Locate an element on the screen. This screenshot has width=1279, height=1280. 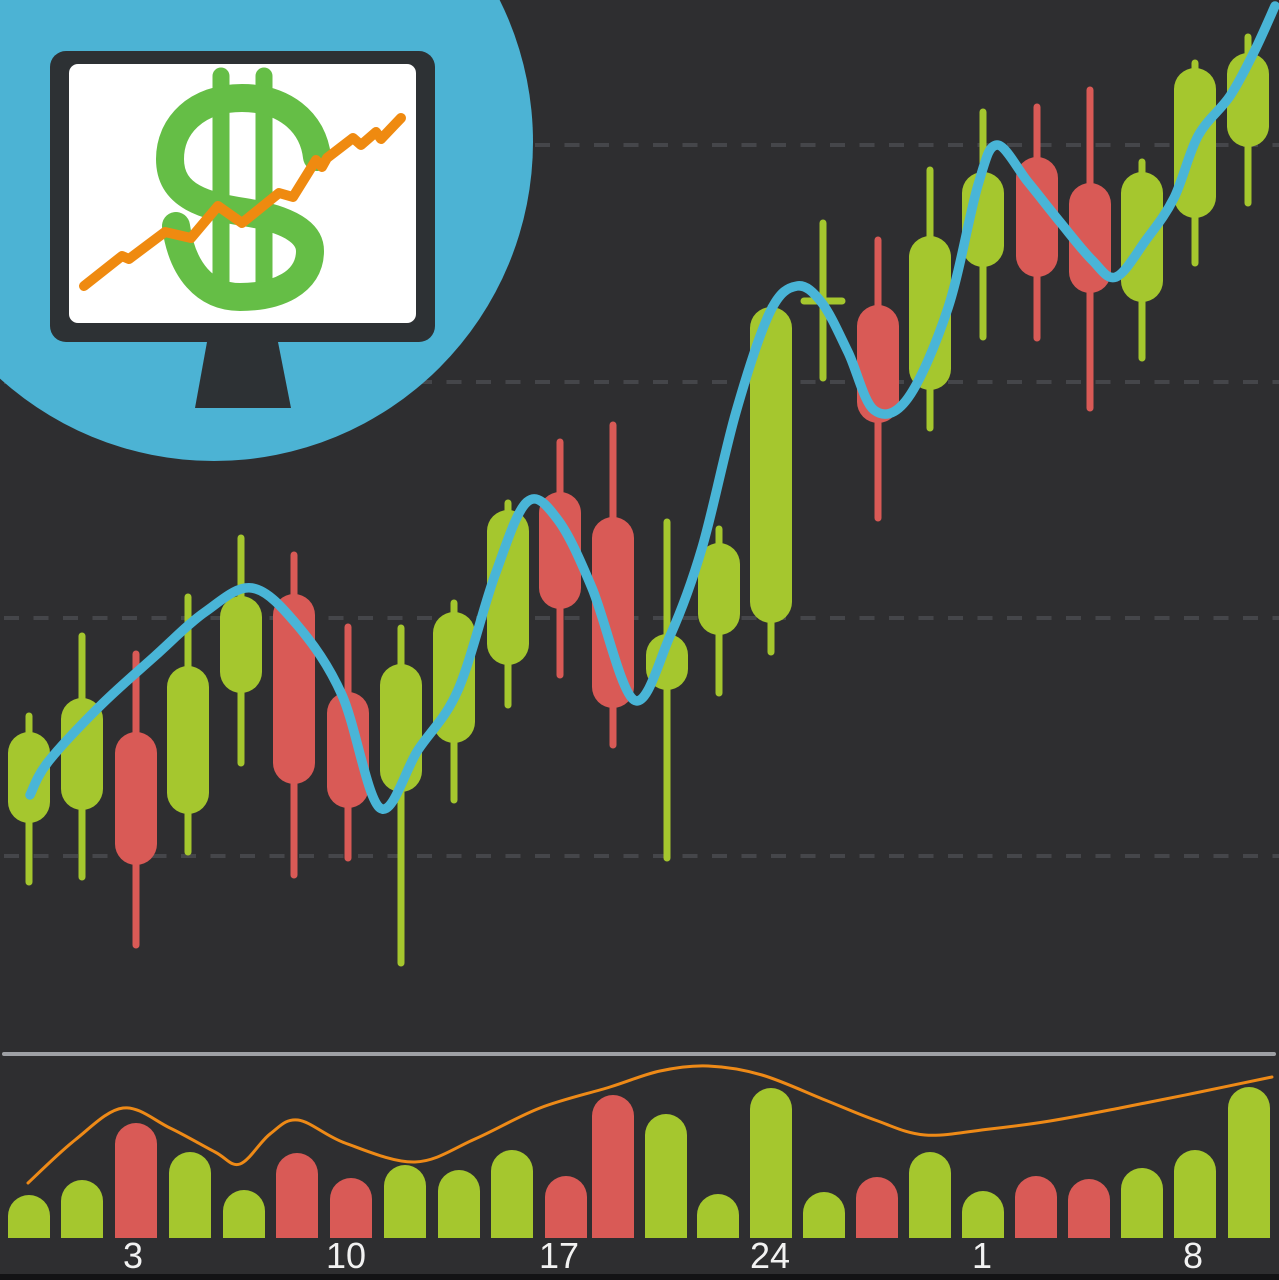
x-axis-label: 8 is located at coordinates (1193, 1255).